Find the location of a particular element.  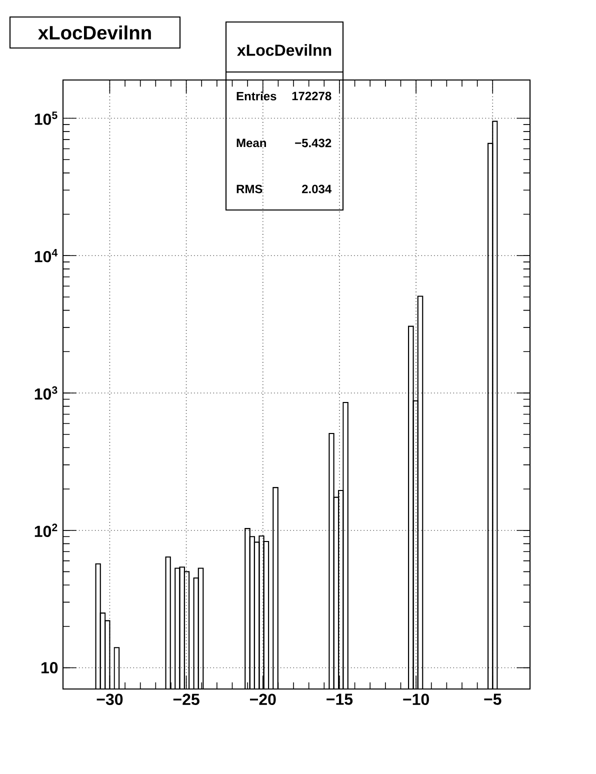

y-tick-label: 10$^{3}$ is located at coordinates (46, 393).